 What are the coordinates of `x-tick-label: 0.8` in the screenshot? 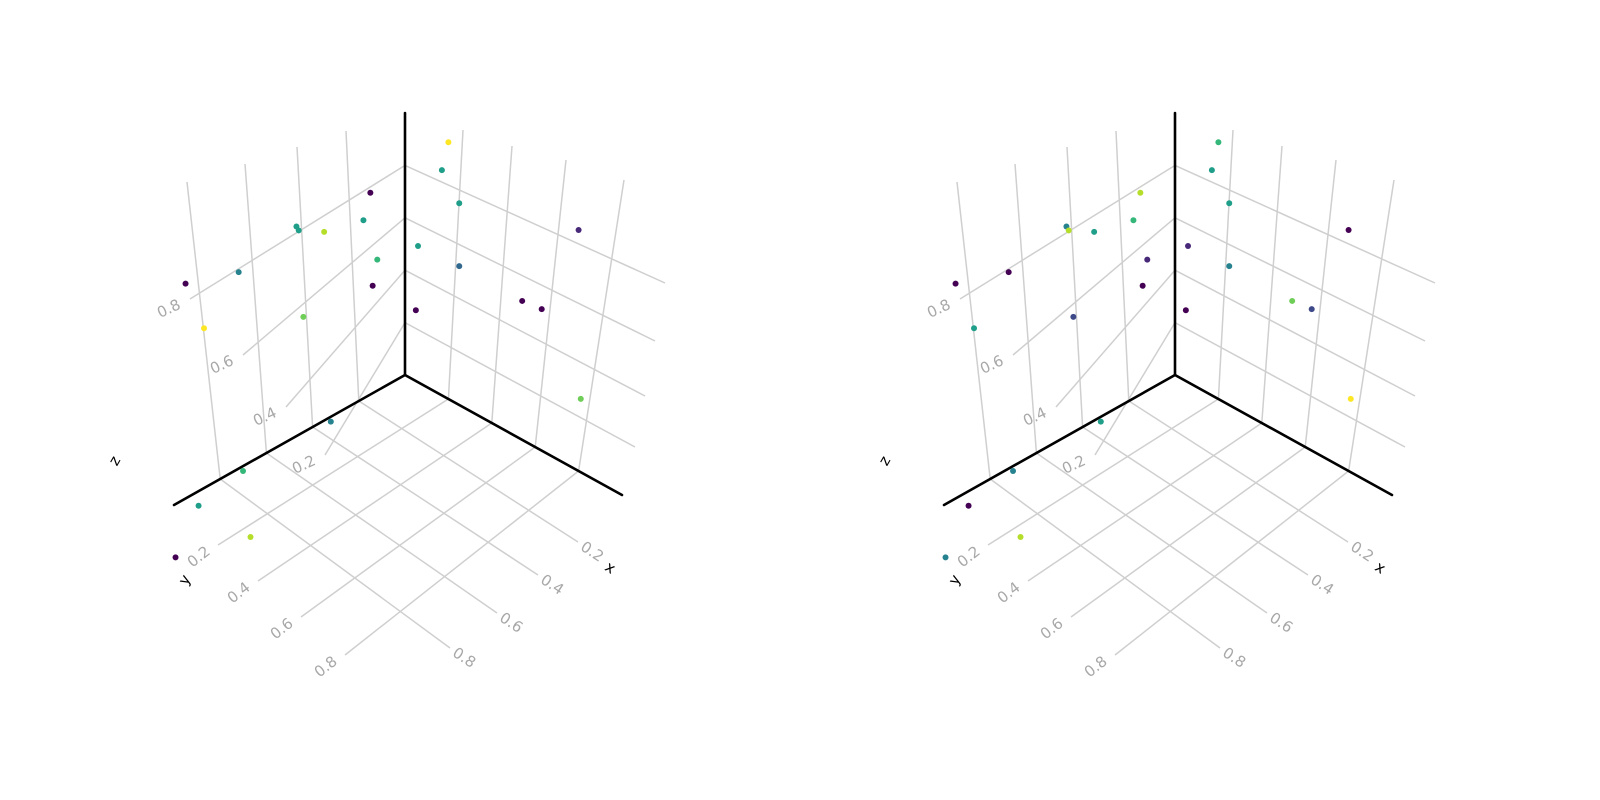 It's located at (464, 658).